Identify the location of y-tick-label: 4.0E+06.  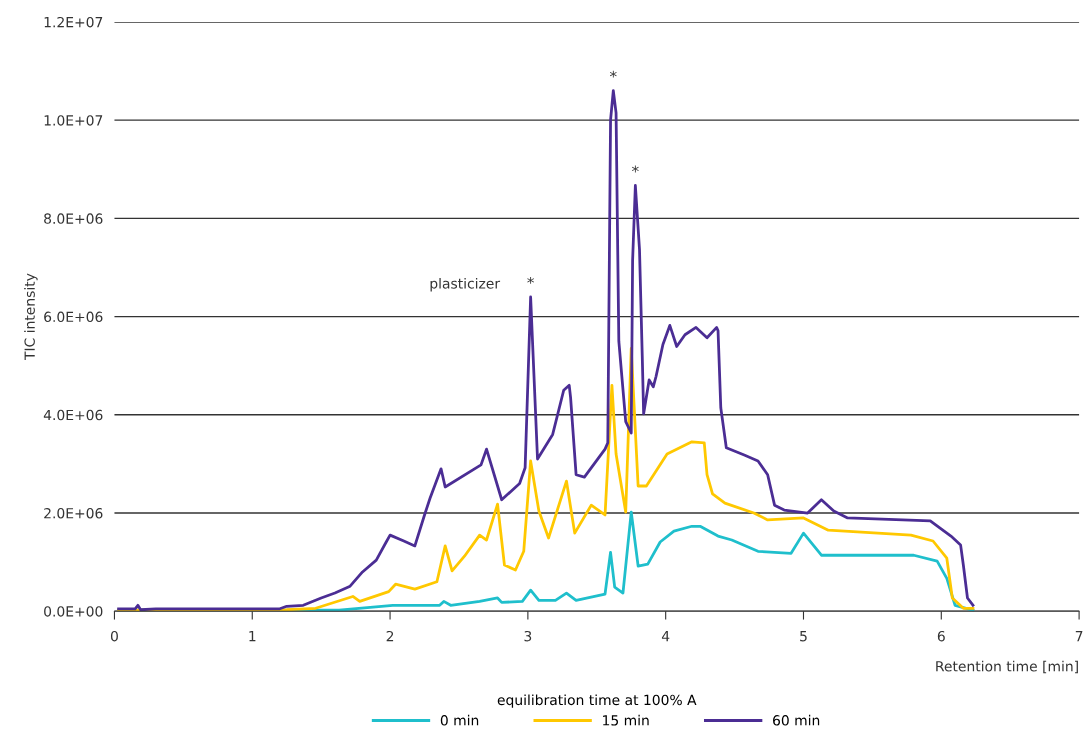
(73, 415).